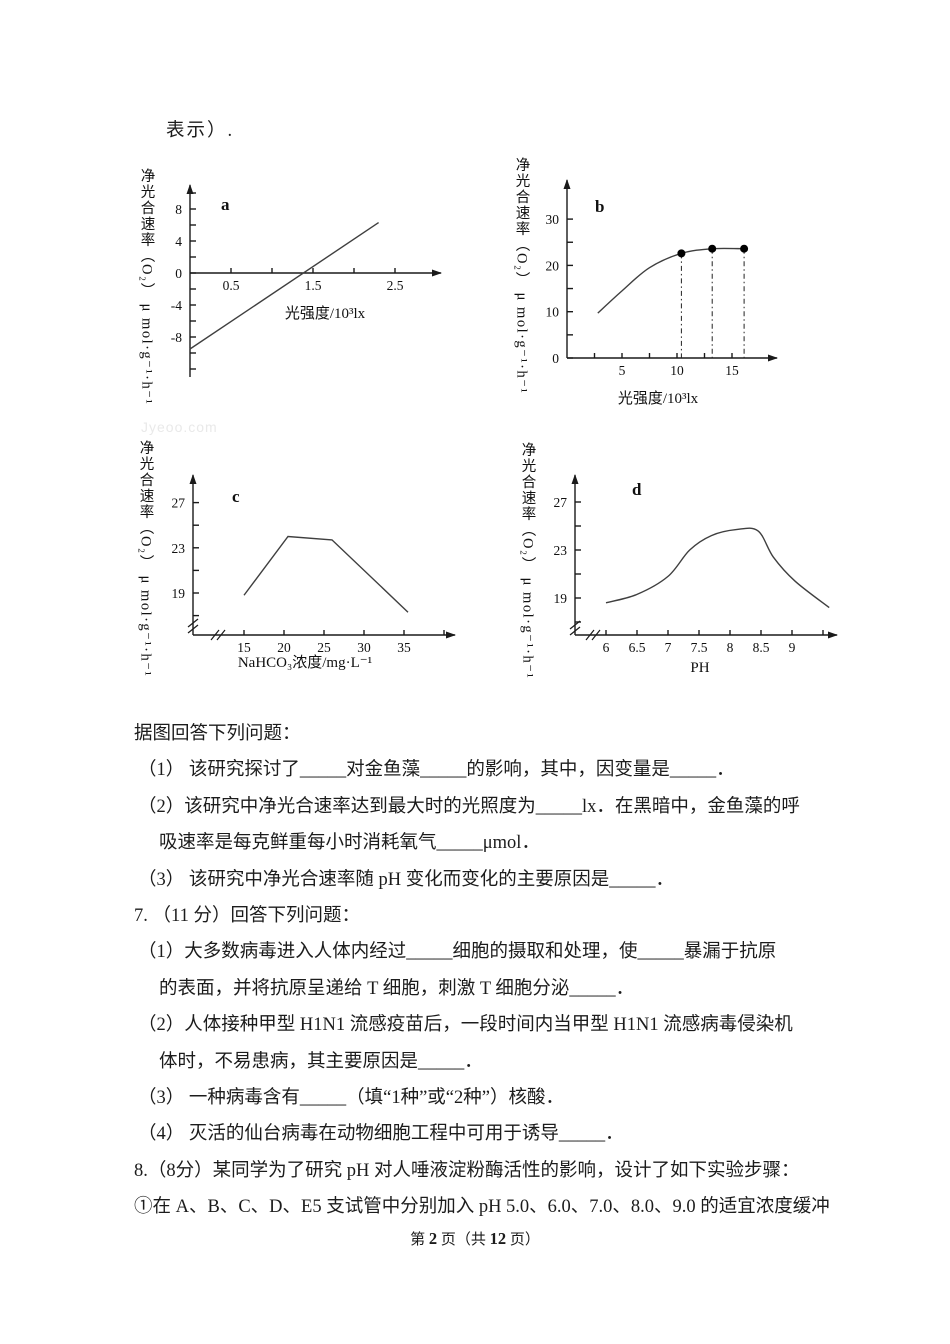 The width and height of the screenshot is (950, 1344). What do you see at coordinates (200, 131) in the screenshot?
I see `paragraph-fragment: 表示）.` at bounding box center [200, 131].